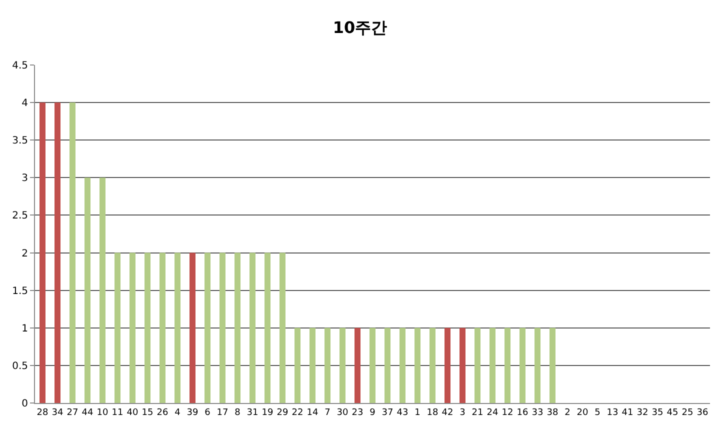 The image size is (720, 433). I want to click on x-tick-label: 18, so click(432, 413).